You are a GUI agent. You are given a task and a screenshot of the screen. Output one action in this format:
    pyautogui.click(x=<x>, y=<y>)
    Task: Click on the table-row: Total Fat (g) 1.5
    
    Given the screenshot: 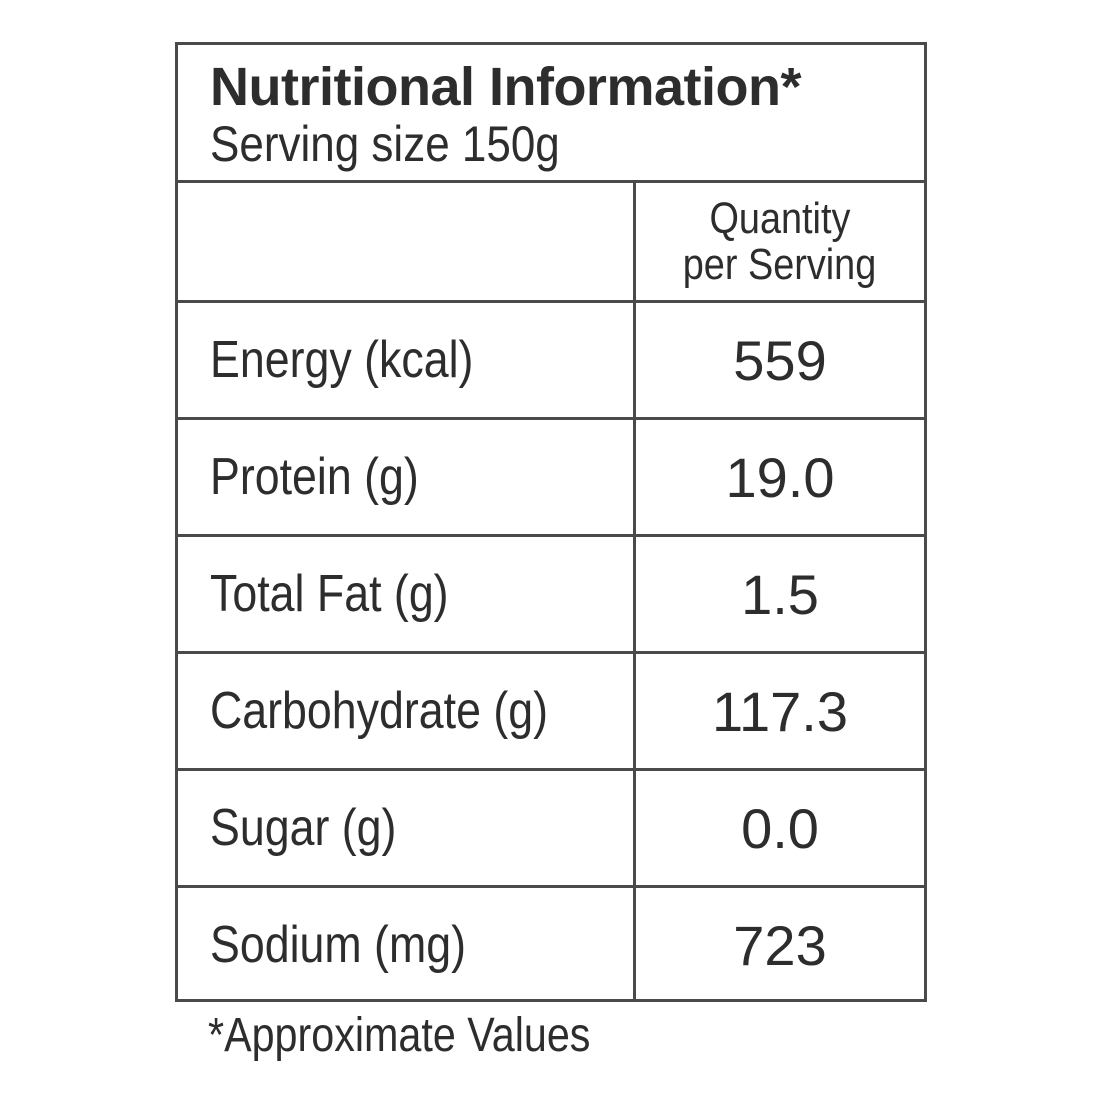 What is the action you would take?
    pyautogui.click(x=551, y=595)
    